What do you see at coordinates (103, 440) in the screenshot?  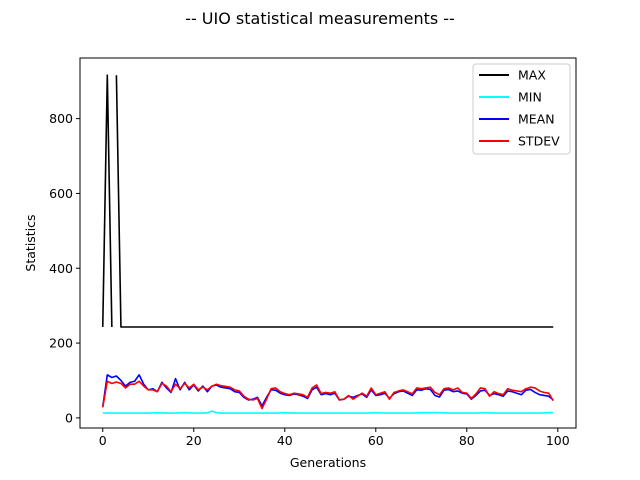 I see `x-tick-label: 0` at bounding box center [103, 440].